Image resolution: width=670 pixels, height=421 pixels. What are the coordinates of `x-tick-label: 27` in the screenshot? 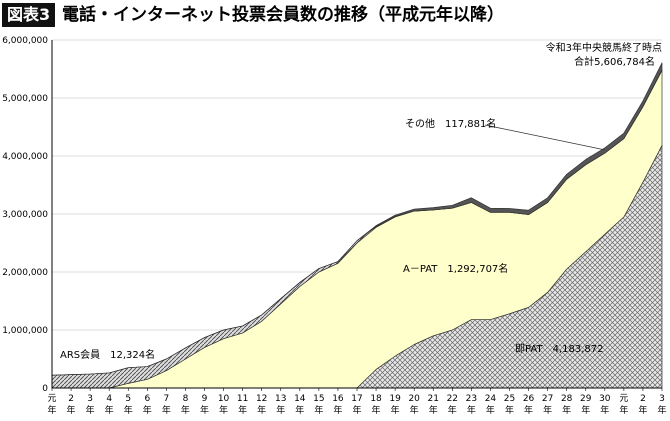 It's located at (547, 399).